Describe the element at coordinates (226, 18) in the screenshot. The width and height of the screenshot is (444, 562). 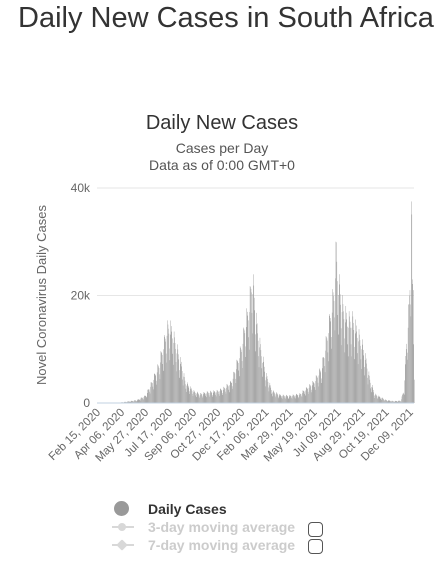
I see `page-title: Daily New Cases in South Africa` at that location.